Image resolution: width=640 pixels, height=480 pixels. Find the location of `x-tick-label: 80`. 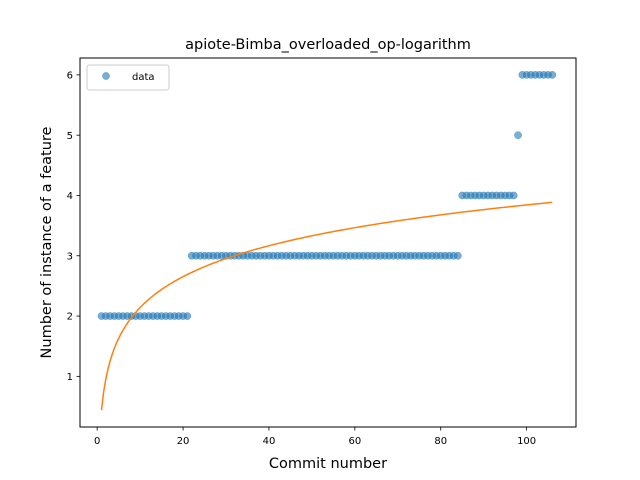

x-tick-label: 80 is located at coordinates (440, 441).